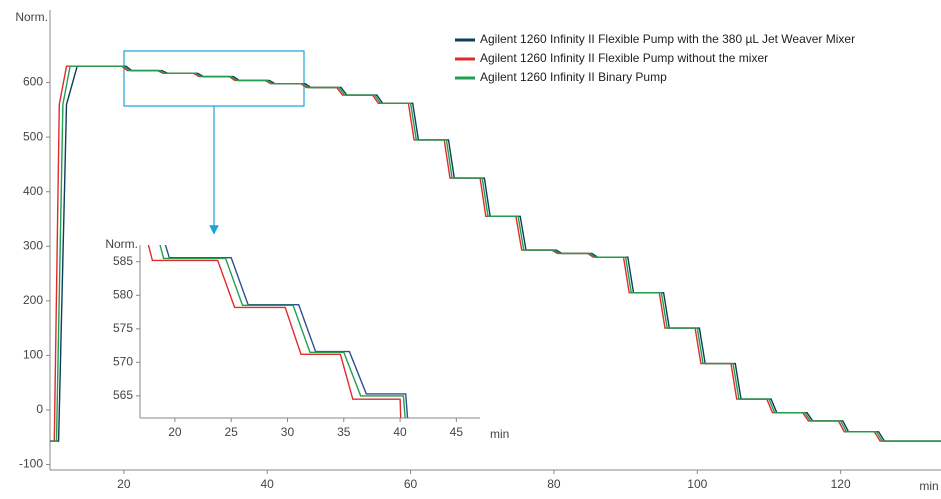  Describe the element at coordinates (344, 432) in the screenshot. I see `x-tick-label: 35` at that location.